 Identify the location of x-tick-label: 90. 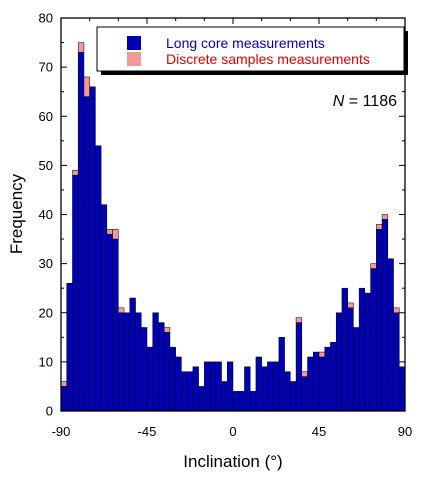
(405, 431).